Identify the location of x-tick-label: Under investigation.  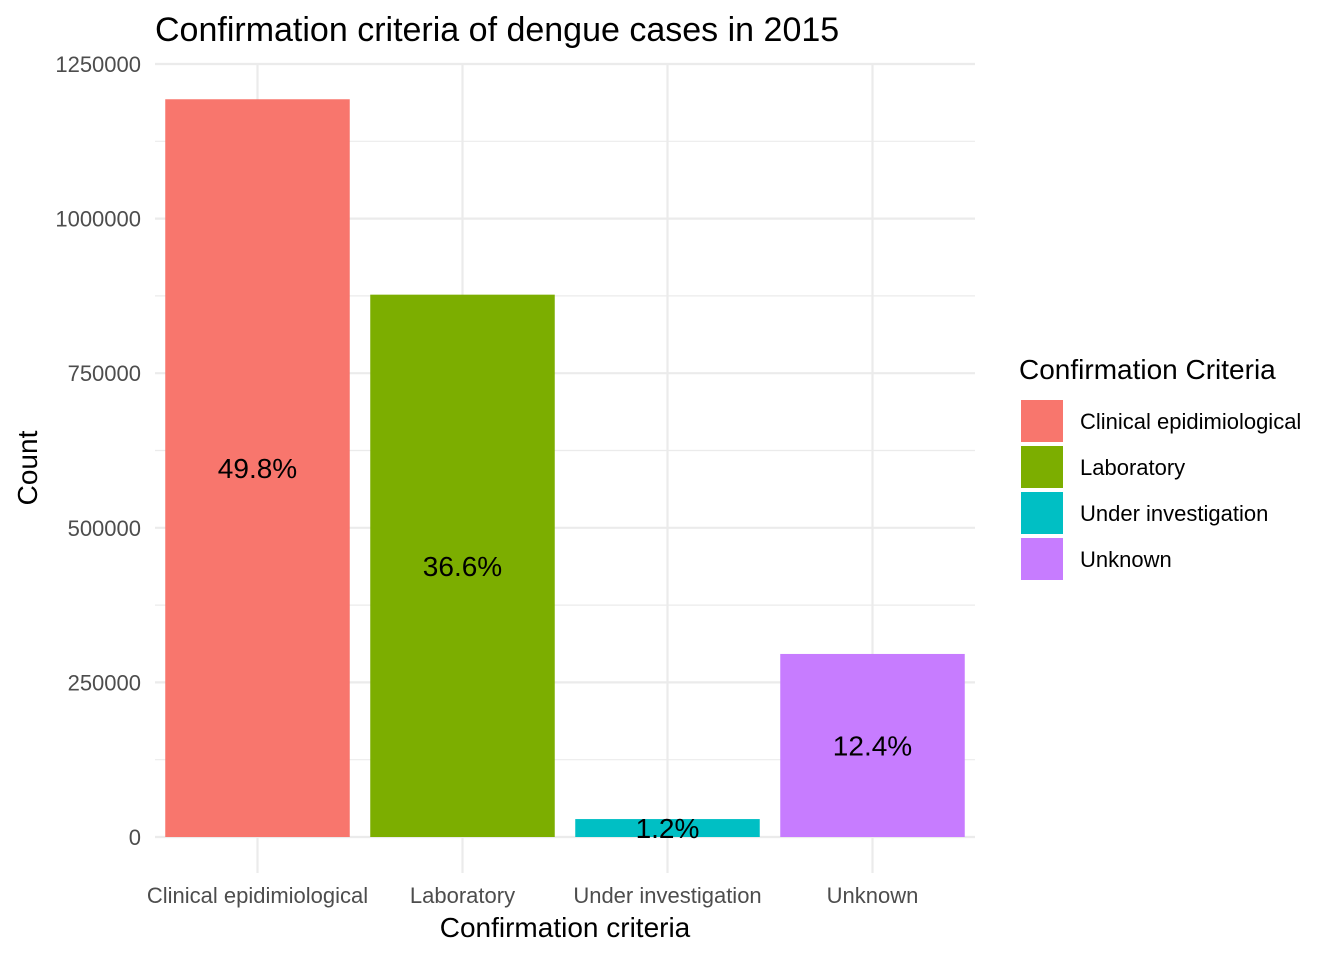
(667, 895).